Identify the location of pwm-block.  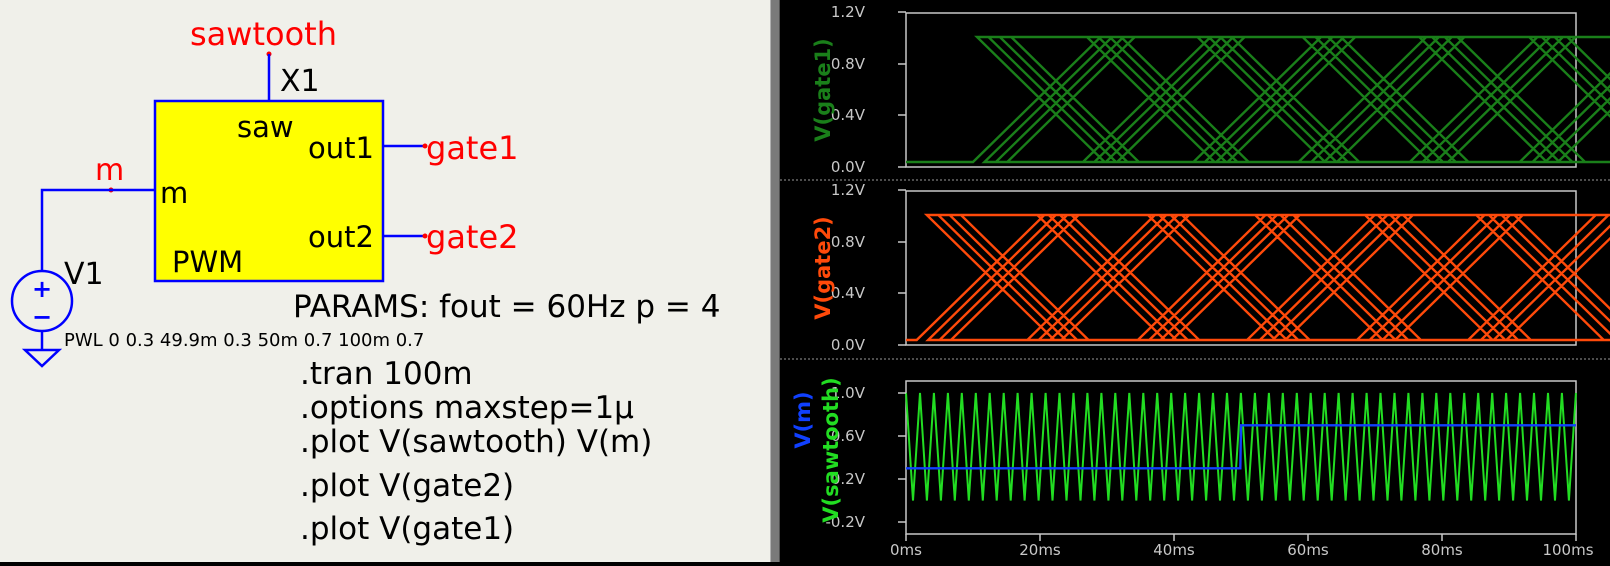
(269, 191).